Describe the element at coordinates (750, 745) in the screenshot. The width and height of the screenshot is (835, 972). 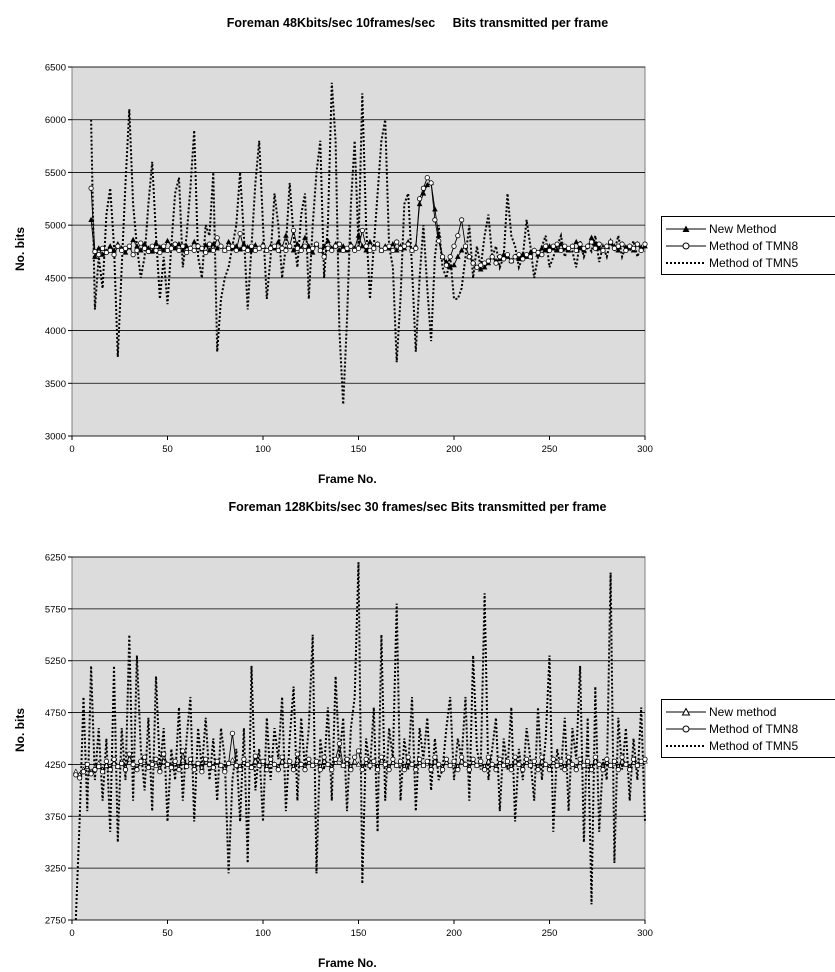
I see `legend-entry: Method of TMN5` at that location.